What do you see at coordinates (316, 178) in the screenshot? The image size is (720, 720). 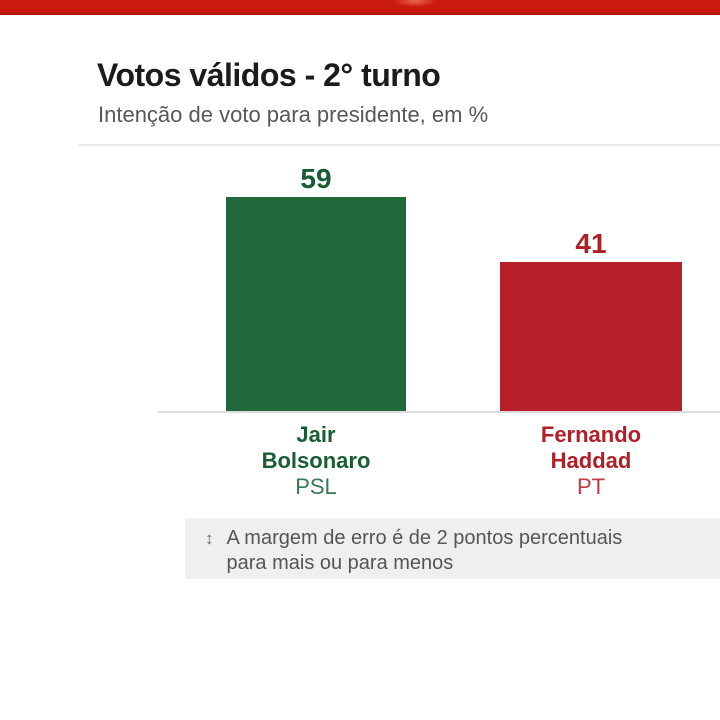 I see `value-label-bolsonaro: 59` at bounding box center [316, 178].